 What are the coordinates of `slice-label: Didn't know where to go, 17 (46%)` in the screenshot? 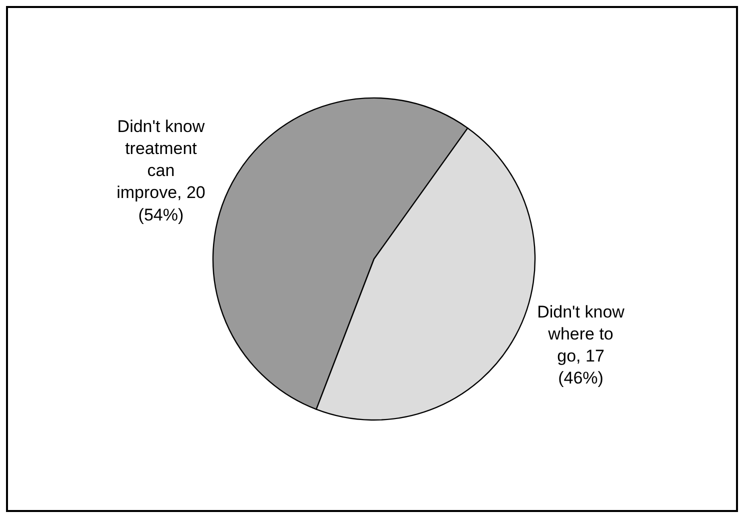 It's located at (581, 345).